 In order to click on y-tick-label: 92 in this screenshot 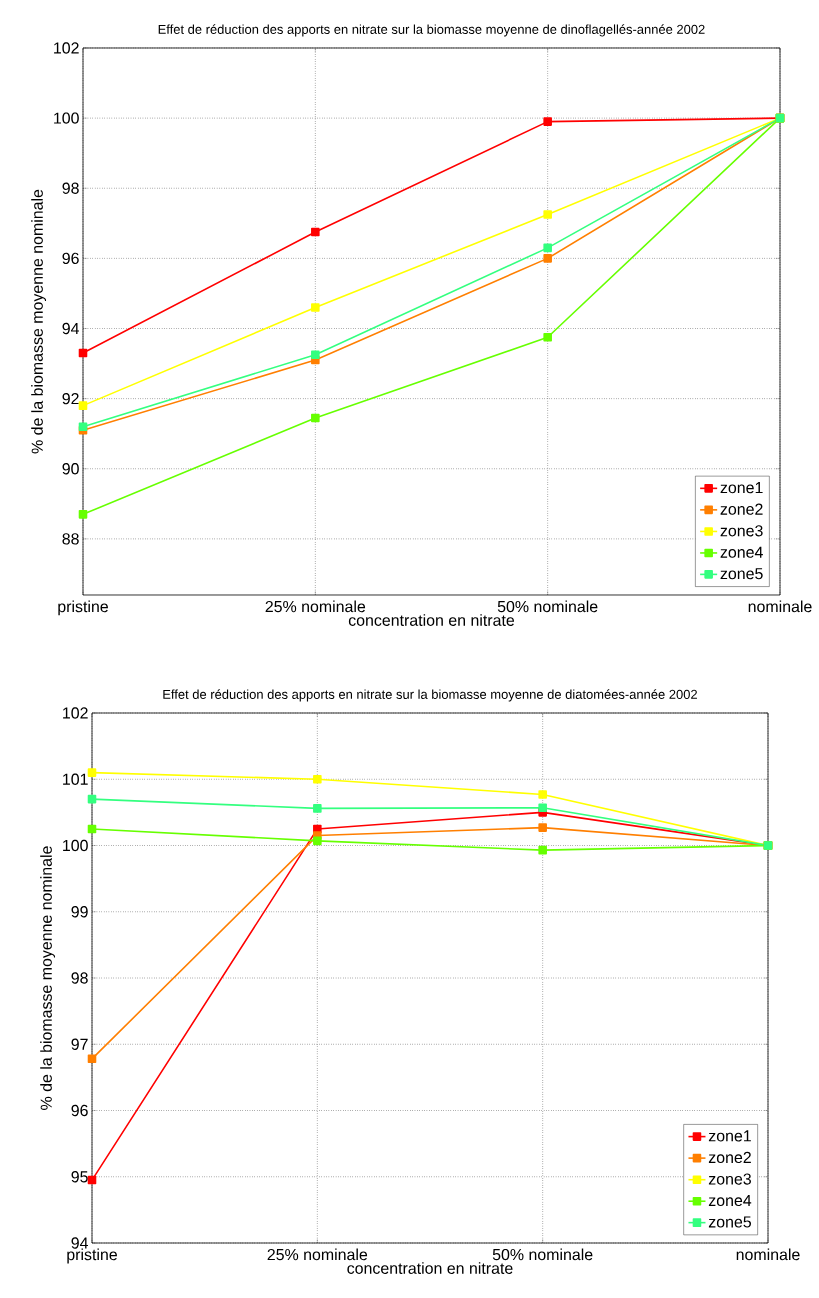, I will do `click(70, 398)`.